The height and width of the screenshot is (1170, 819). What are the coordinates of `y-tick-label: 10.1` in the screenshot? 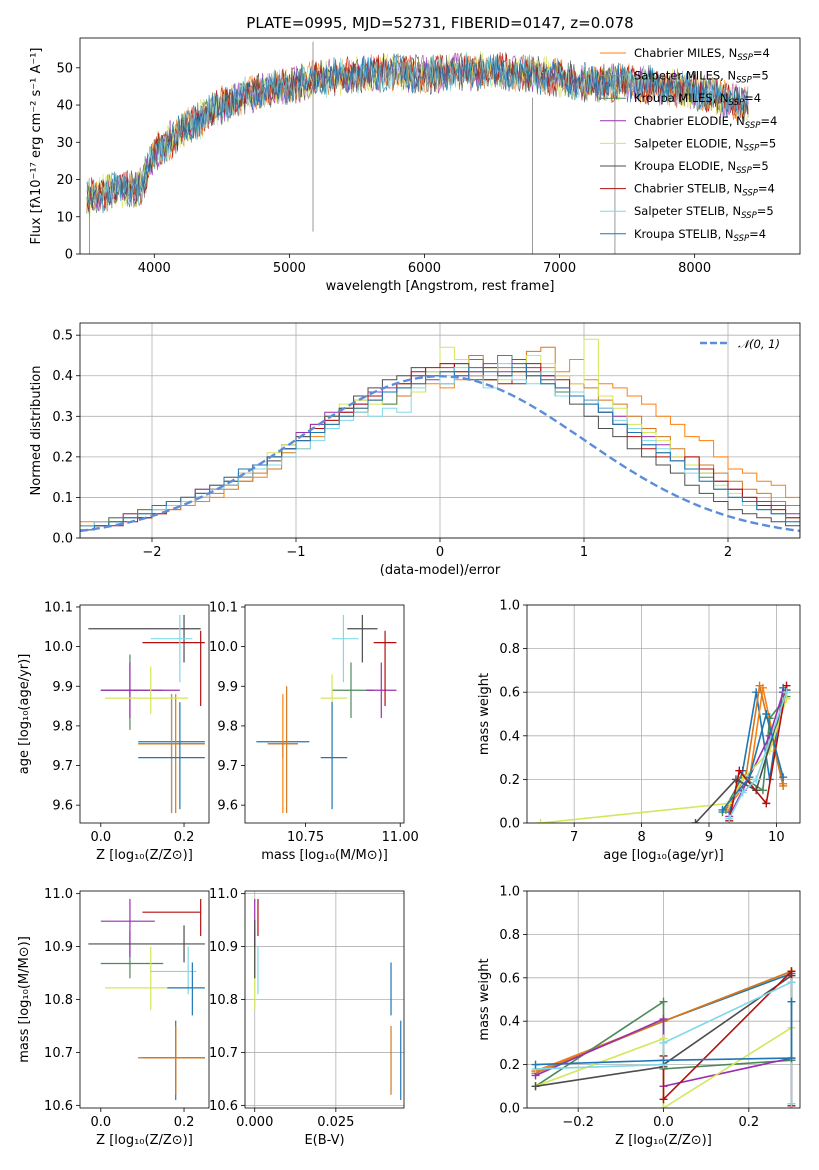 It's located at (58, 607).